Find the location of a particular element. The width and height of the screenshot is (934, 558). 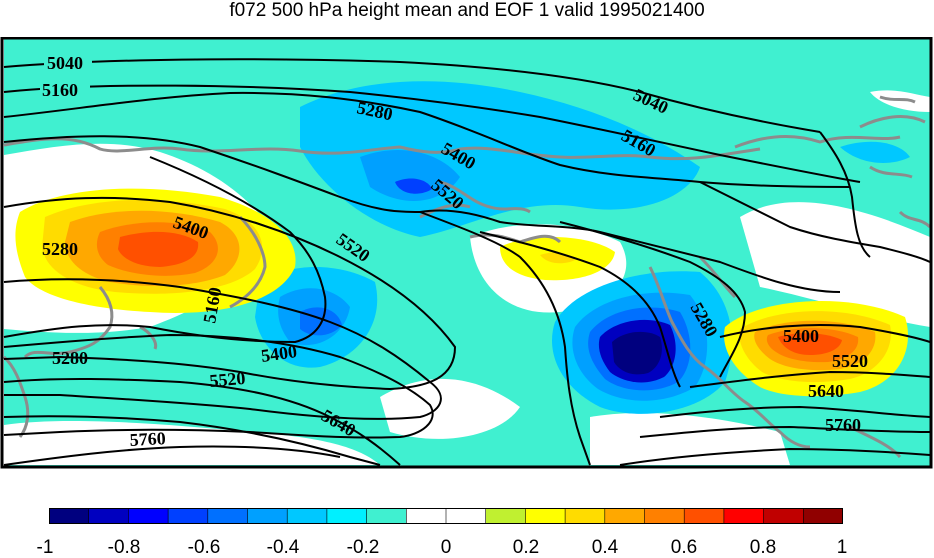

colorbar is located at coordinates (446, 516).